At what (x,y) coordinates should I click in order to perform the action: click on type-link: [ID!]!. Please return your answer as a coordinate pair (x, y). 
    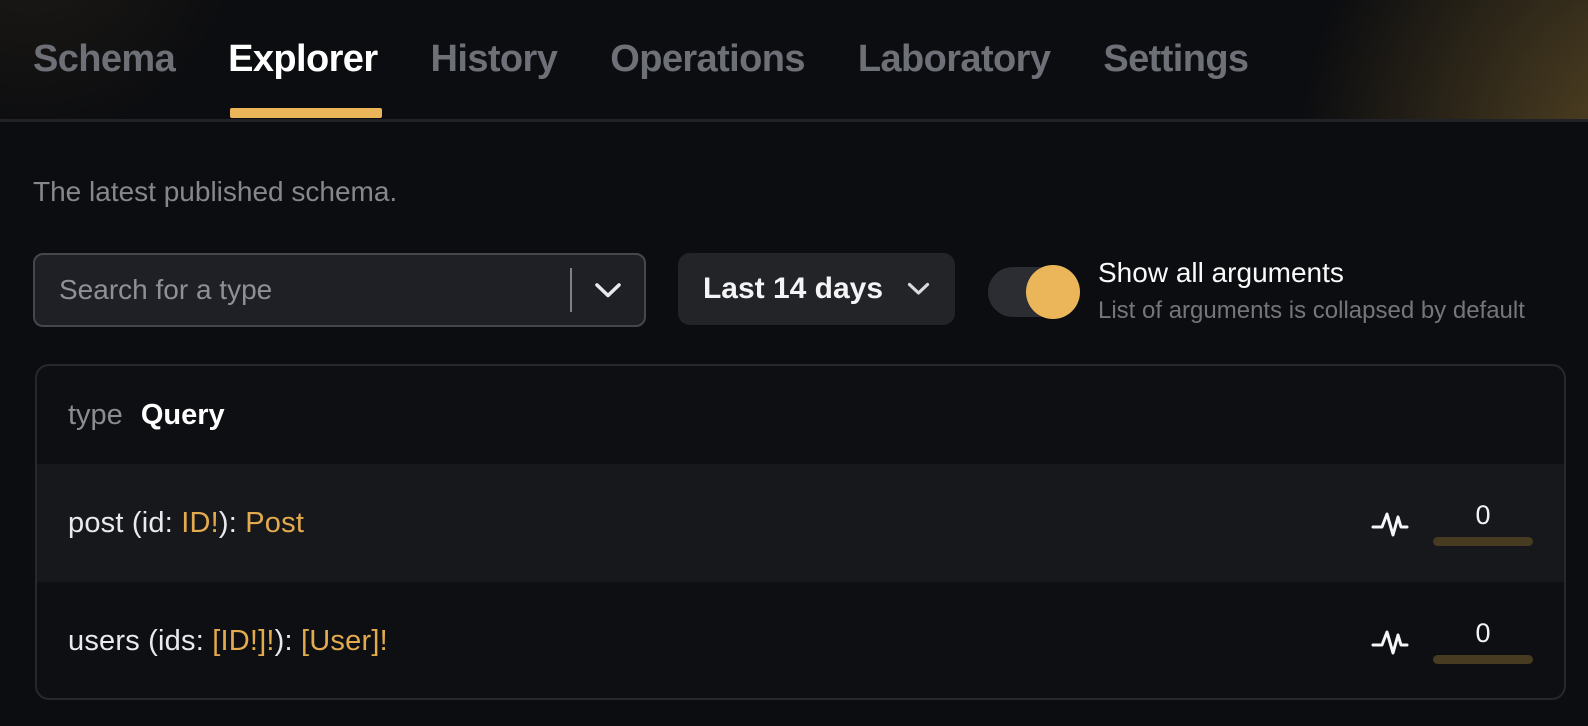
    Looking at the image, I should click on (243, 640).